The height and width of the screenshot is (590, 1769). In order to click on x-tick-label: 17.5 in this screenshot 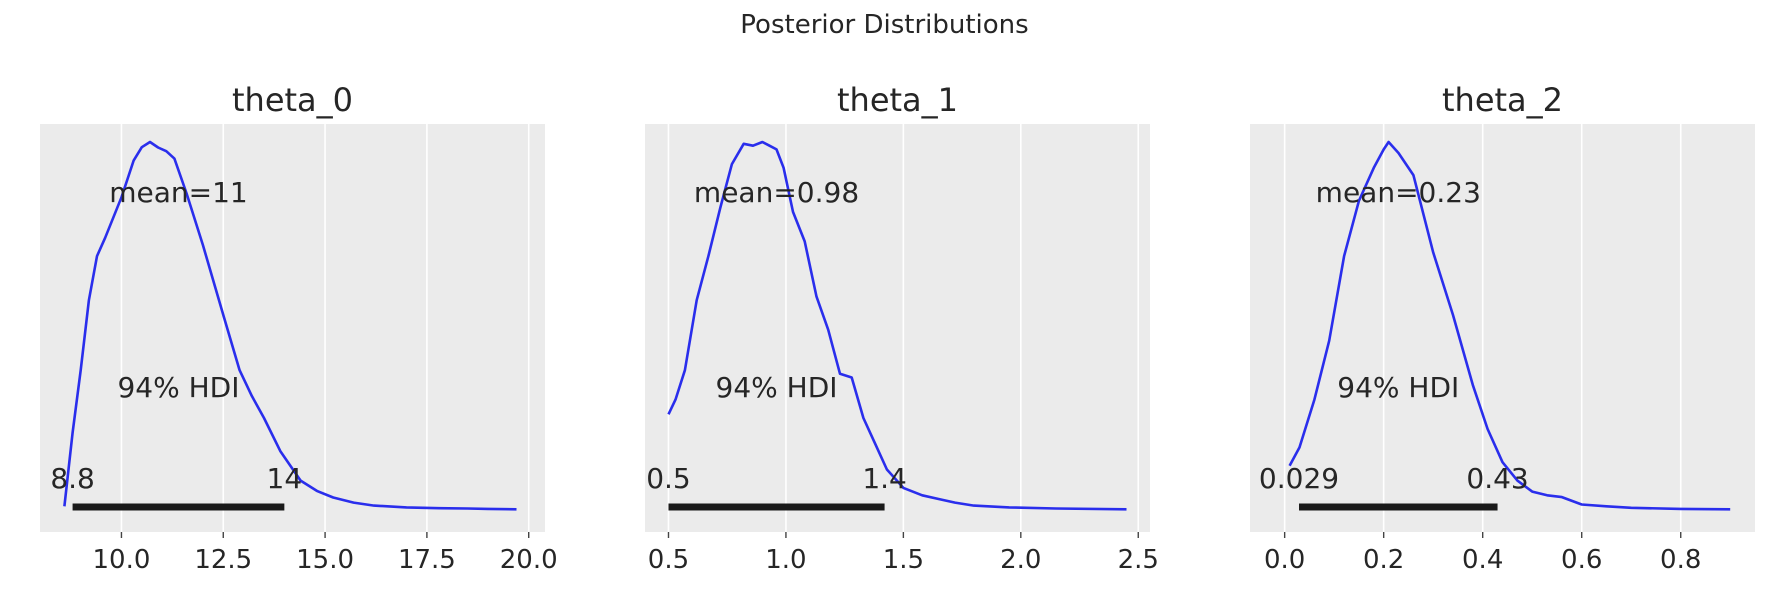, I will do `click(427, 560)`.